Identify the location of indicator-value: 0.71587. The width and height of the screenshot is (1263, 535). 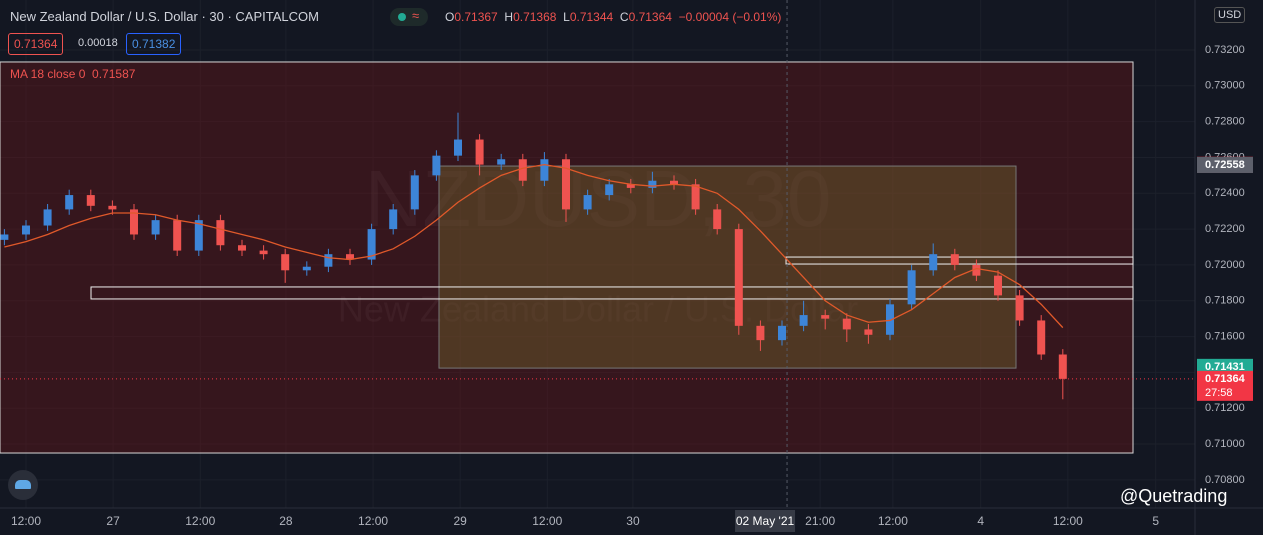
(114, 74).